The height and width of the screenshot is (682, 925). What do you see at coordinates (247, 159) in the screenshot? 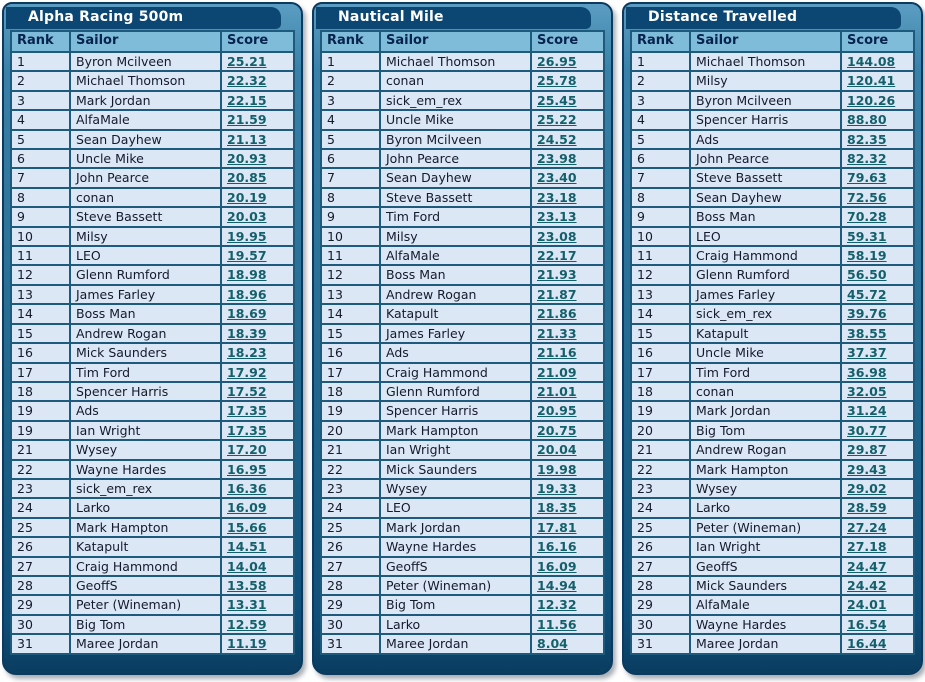
I see `score-link: 20.93` at bounding box center [247, 159].